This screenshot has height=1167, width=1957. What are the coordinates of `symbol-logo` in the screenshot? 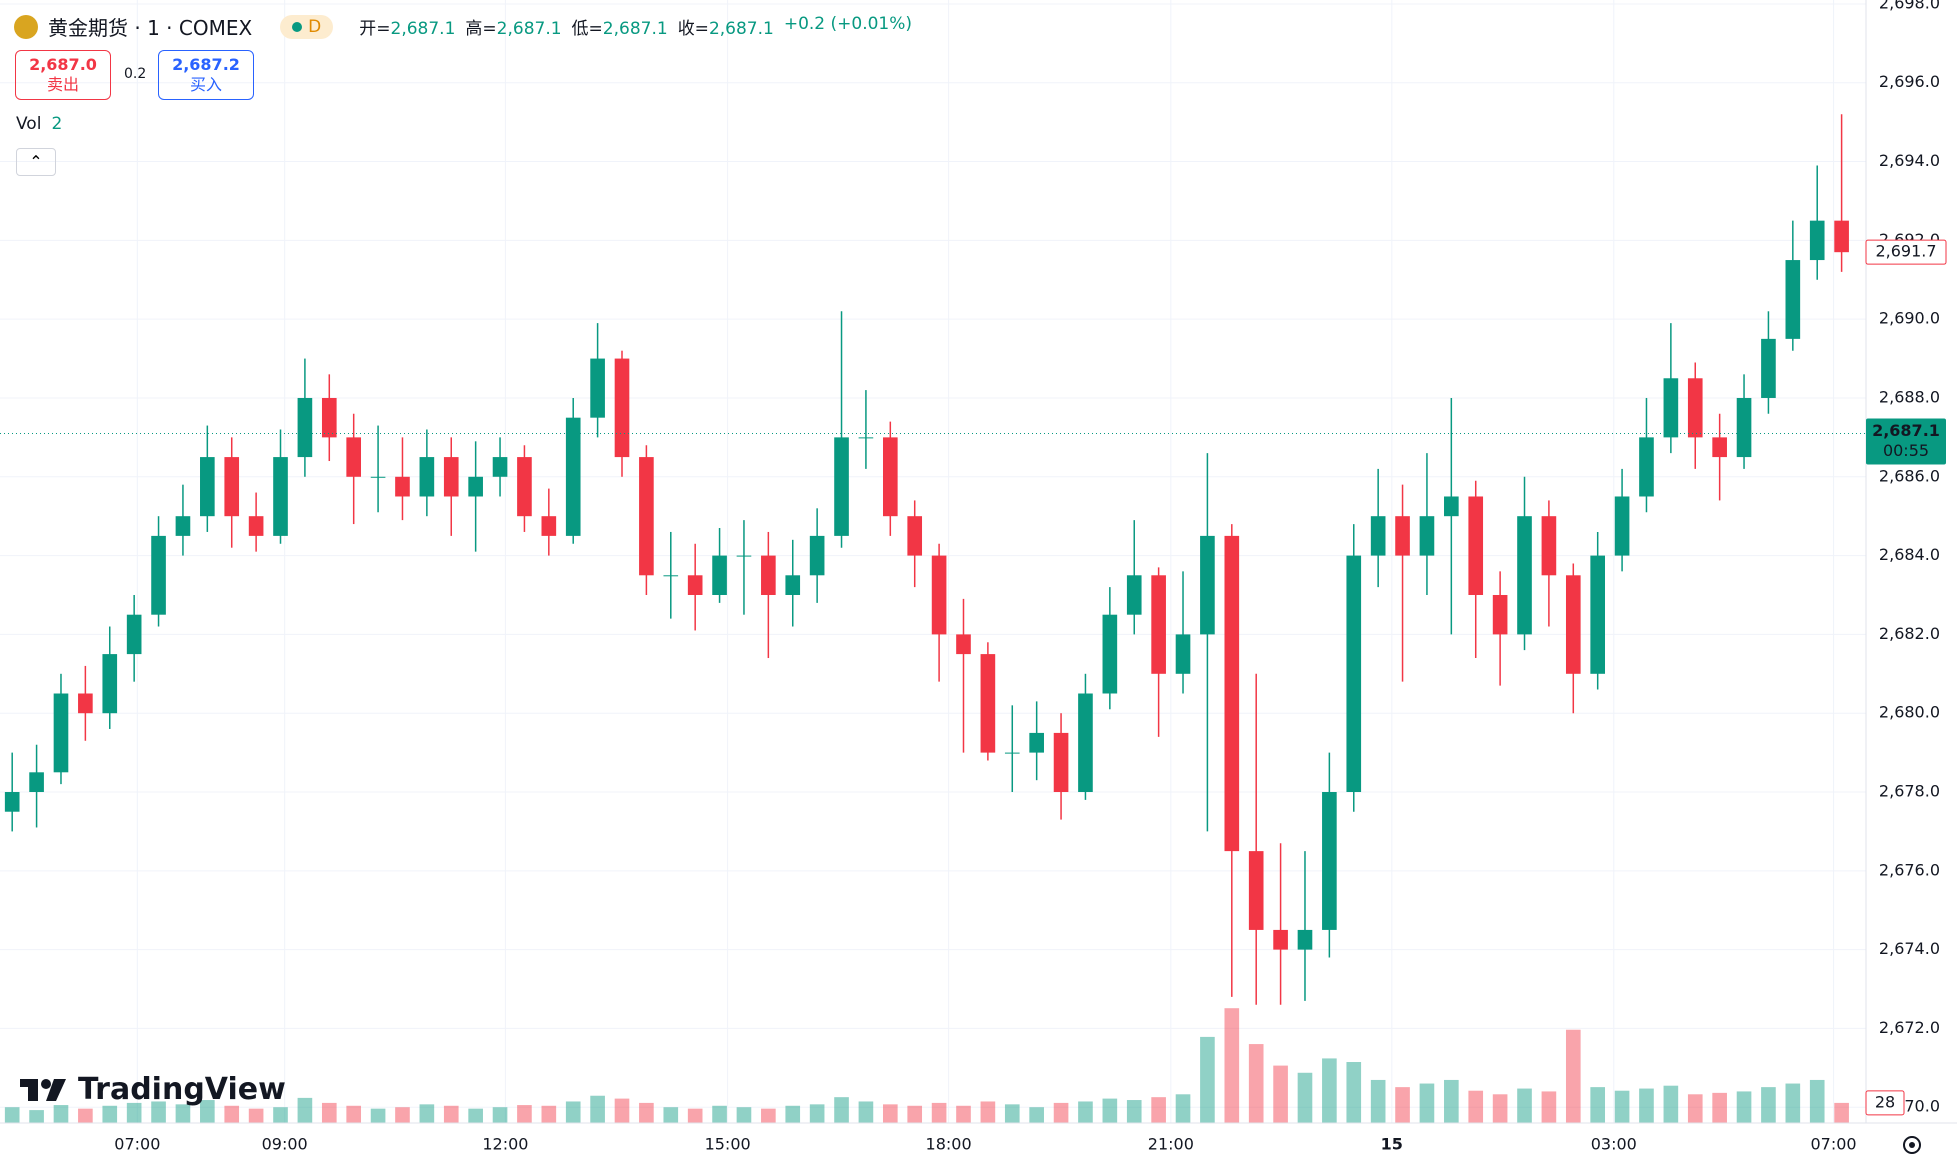 It's located at (26, 26).